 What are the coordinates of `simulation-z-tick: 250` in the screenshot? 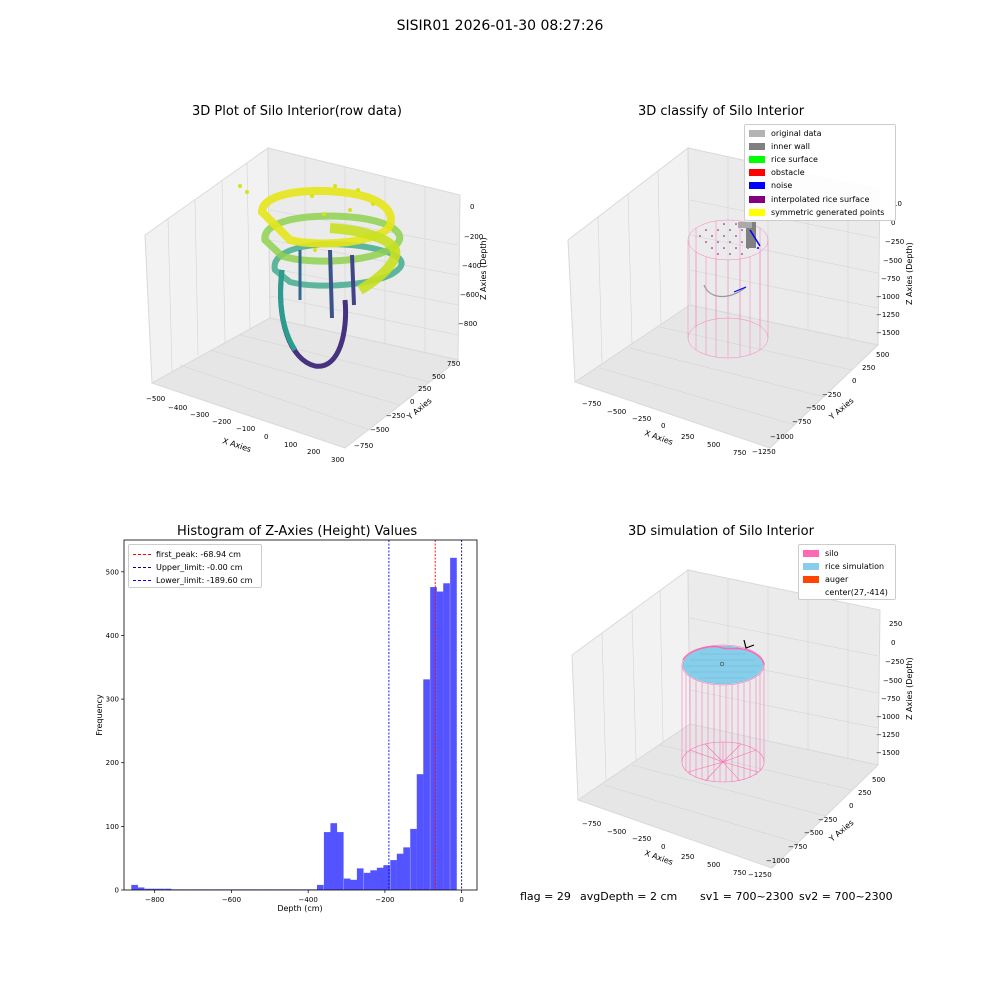 It's located at (895, 624).